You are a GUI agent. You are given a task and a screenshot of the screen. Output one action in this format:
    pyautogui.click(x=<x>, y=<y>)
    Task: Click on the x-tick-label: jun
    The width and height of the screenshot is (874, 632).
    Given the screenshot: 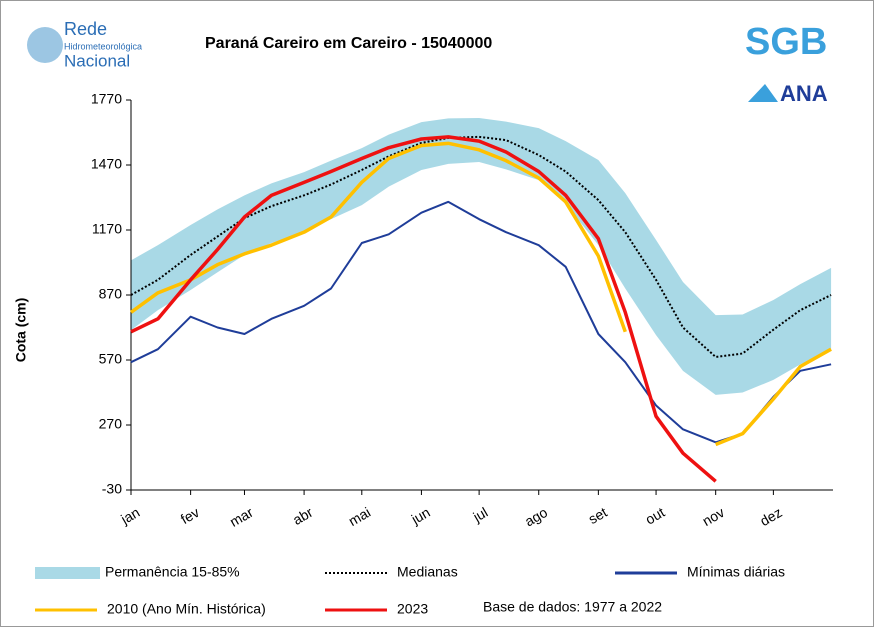 What is the action you would take?
    pyautogui.click(x=420, y=516)
    